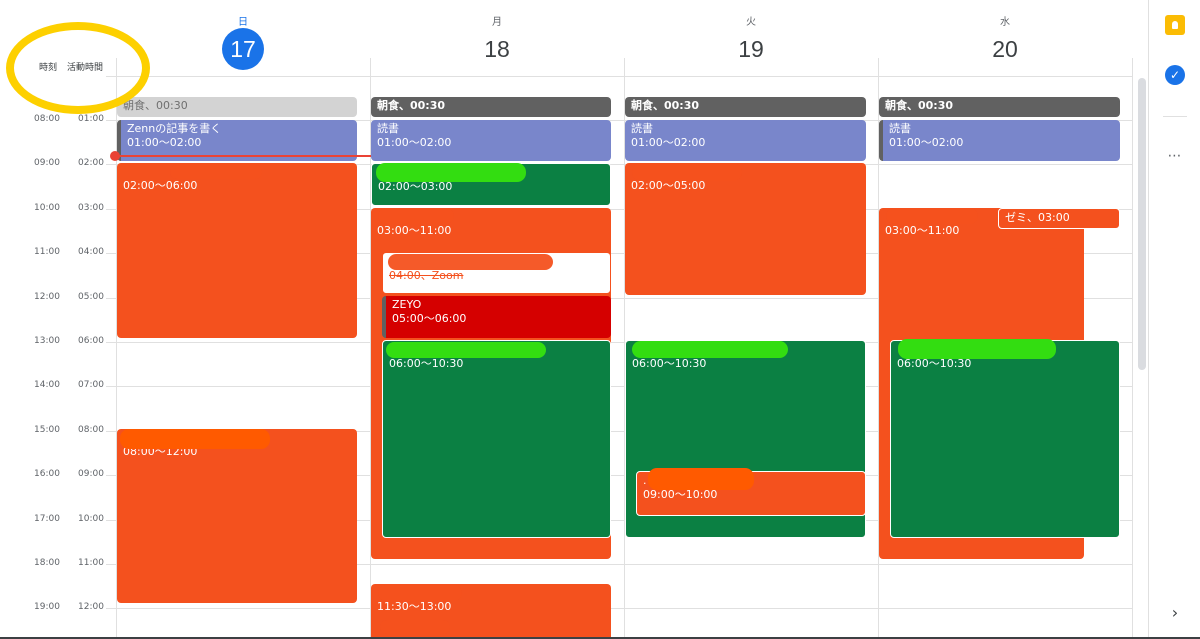 The width and height of the screenshot is (1200, 639). What do you see at coordinates (1037, 217) in the screenshot?
I see `event-title: ゼミ、03:00` at bounding box center [1037, 217].